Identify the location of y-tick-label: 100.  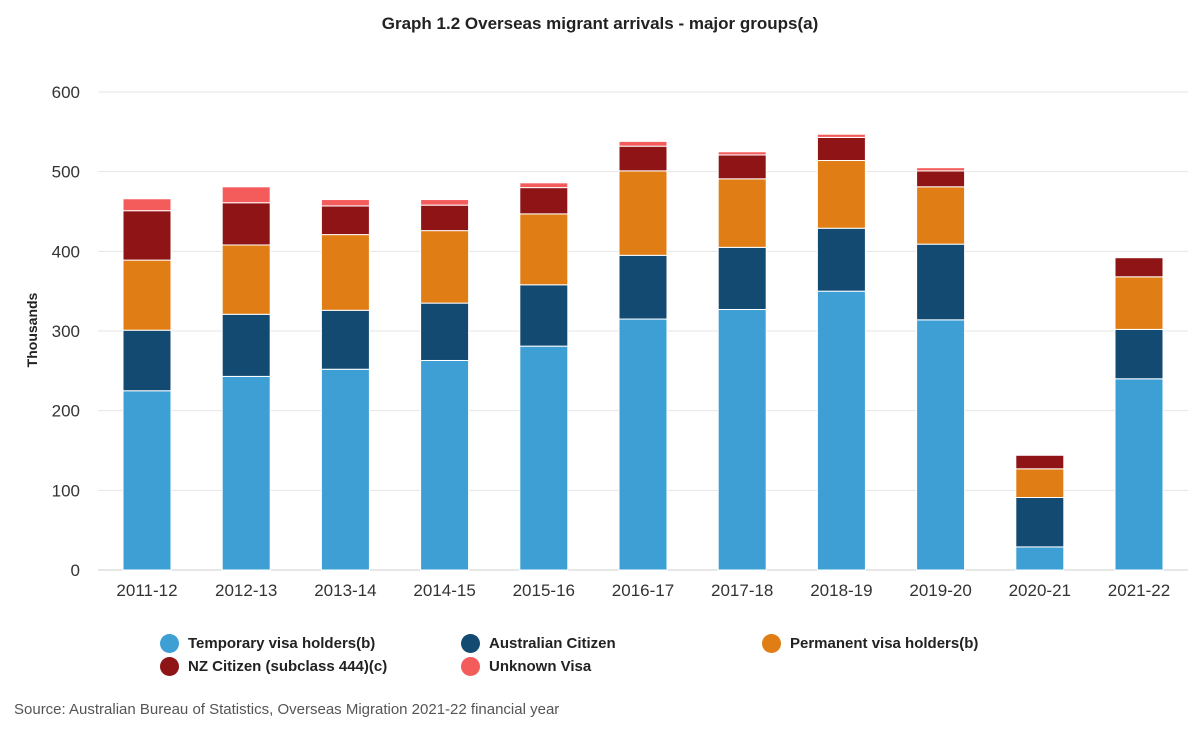
(66, 490).